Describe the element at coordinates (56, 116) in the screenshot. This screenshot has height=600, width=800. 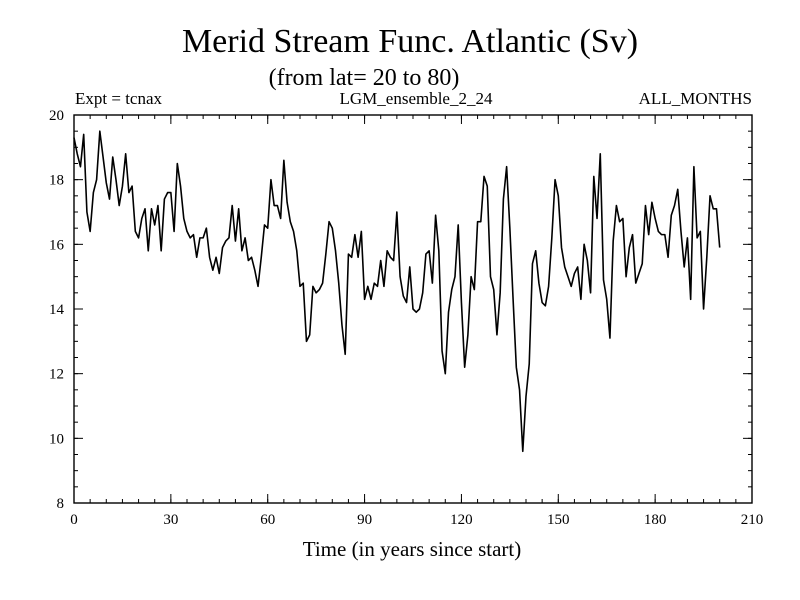
I see `y-tick-label: 20` at that location.